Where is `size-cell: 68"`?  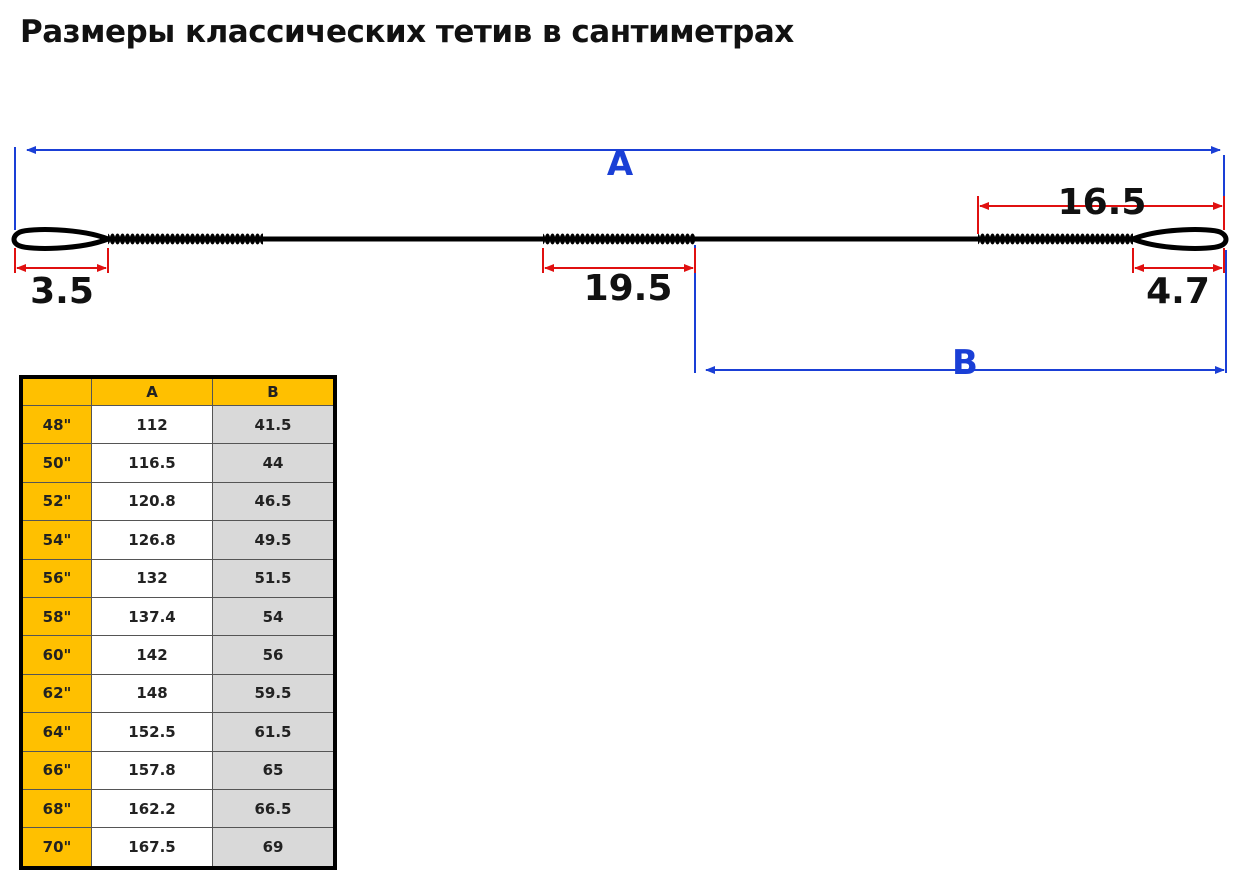 size-cell: 68" is located at coordinates (56, 808).